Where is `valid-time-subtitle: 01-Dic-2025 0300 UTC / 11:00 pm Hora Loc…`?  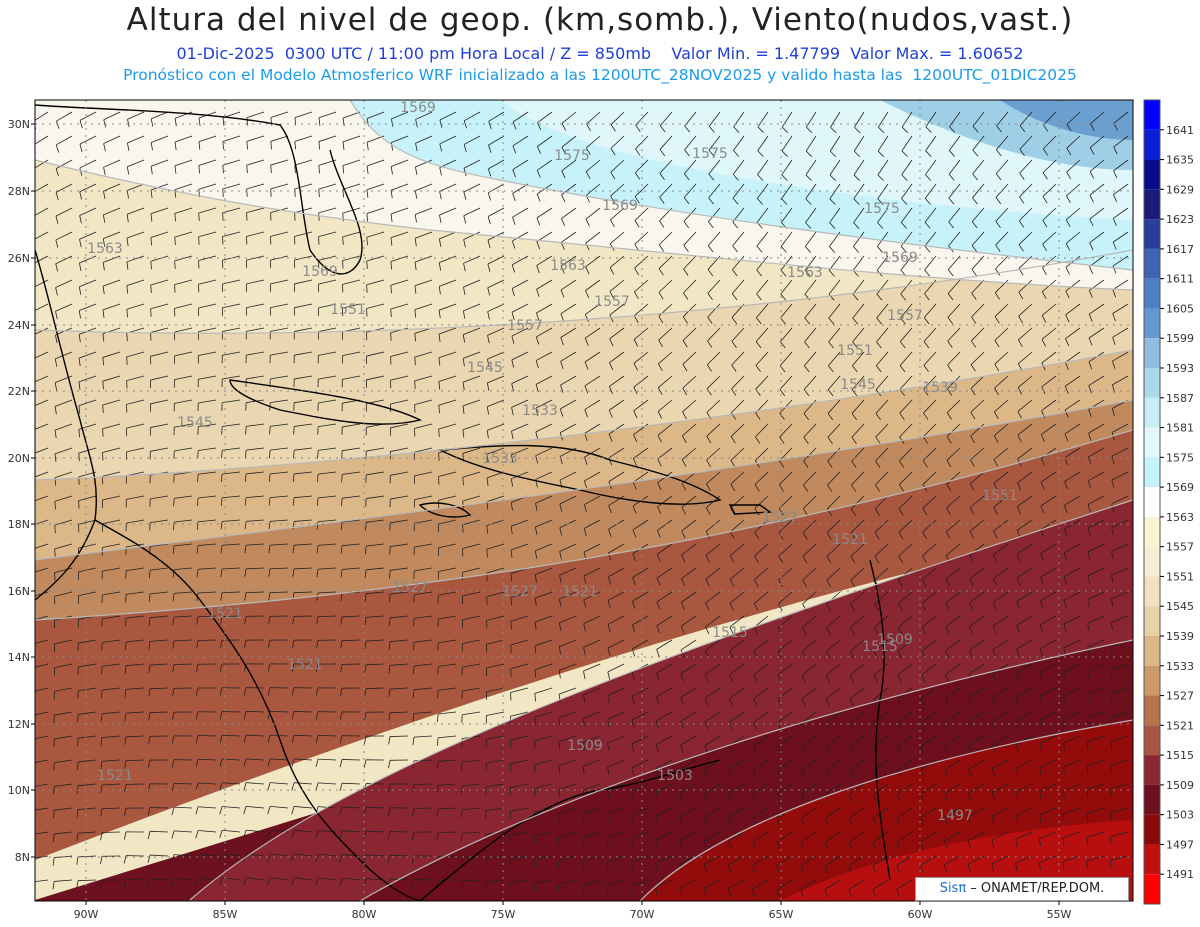
valid-time-subtitle: 01-Dic-2025 0300 UTC / 11:00 pm Hora Loc… is located at coordinates (600, 53).